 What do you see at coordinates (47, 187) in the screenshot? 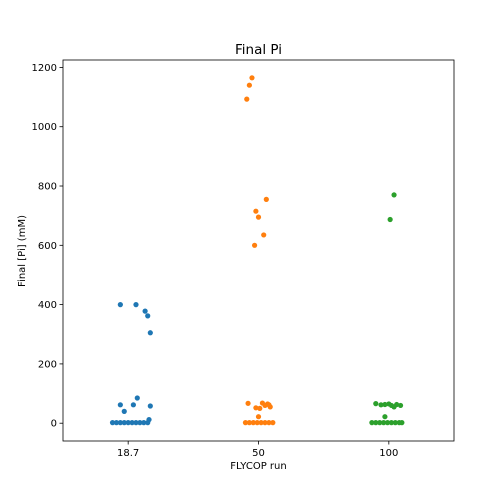
I see `y-tick-label: 800` at bounding box center [47, 187].